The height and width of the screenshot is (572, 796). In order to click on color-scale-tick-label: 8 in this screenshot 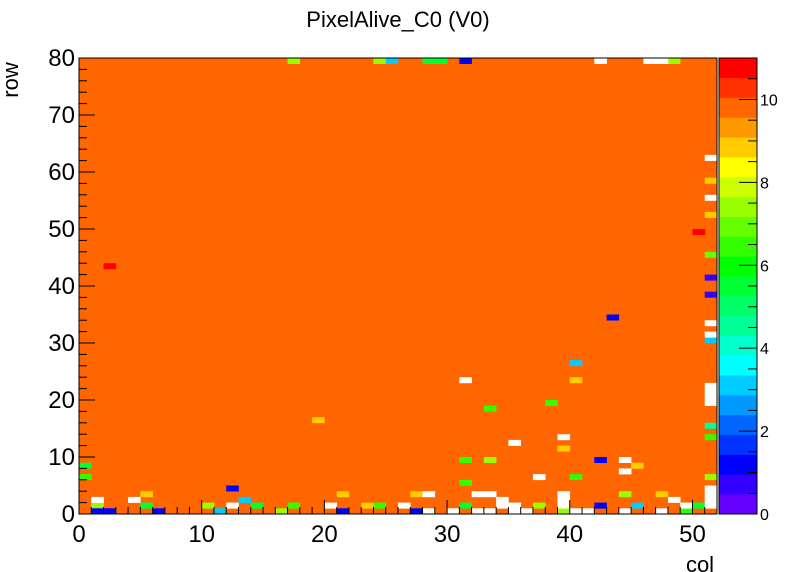, I will do `click(764, 183)`.